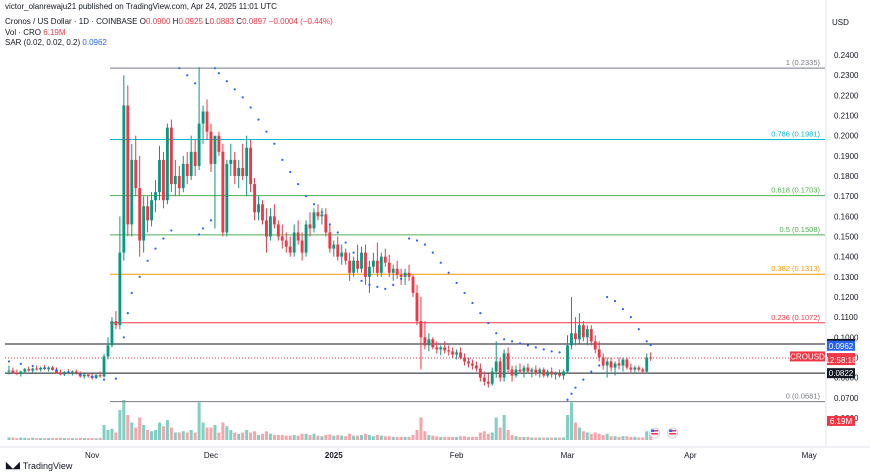 This screenshot has width=870, height=475. Describe the element at coordinates (92, 455) in the screenshot. I see `x-tick-label: Nov` at that location.